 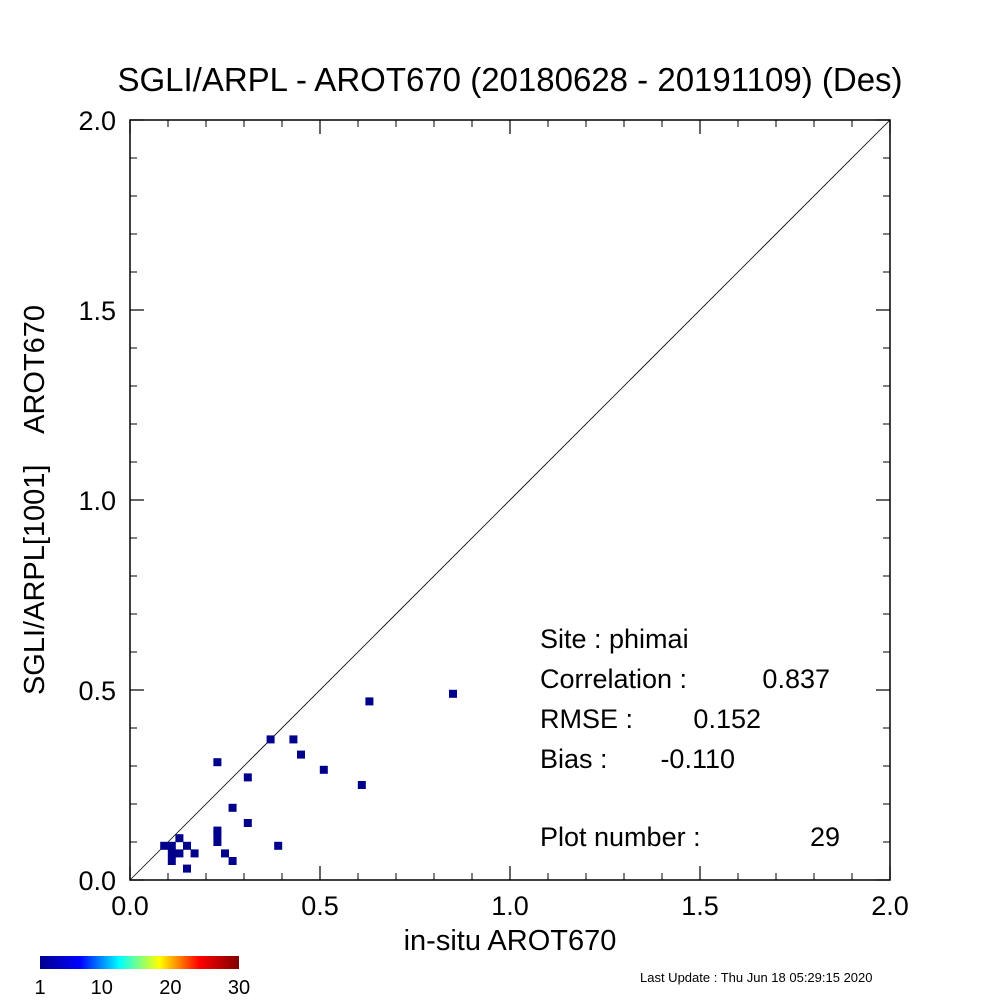 I want to click on y-tick-label: 1.0, so click(x=97, y=501).